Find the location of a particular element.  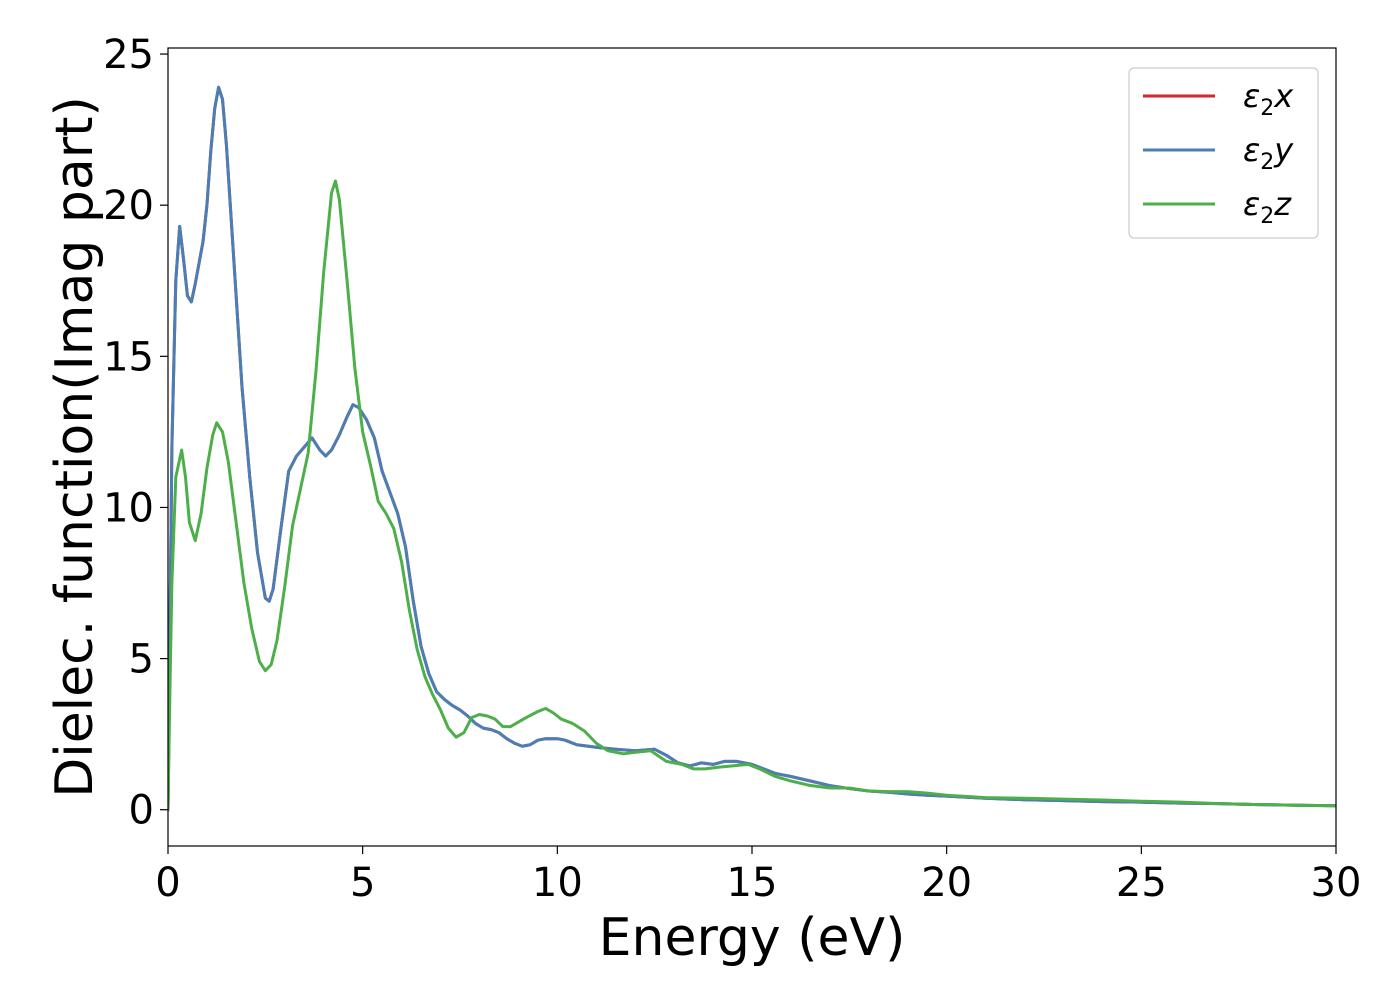

legend-box is located at coordinates (1223, 153).